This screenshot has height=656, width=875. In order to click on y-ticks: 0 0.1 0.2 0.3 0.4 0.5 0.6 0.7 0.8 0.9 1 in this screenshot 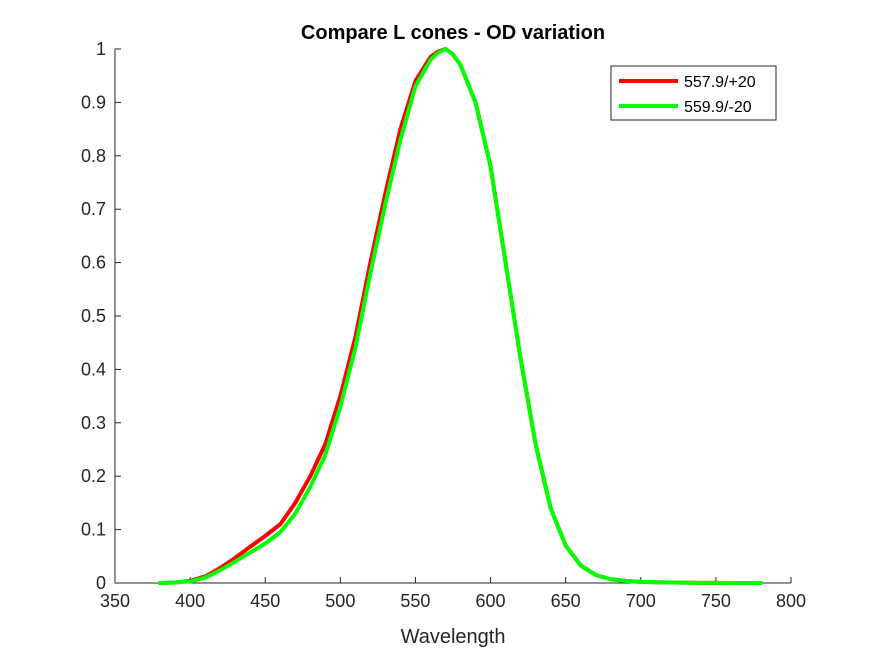, I will do `click(101, 316)`.